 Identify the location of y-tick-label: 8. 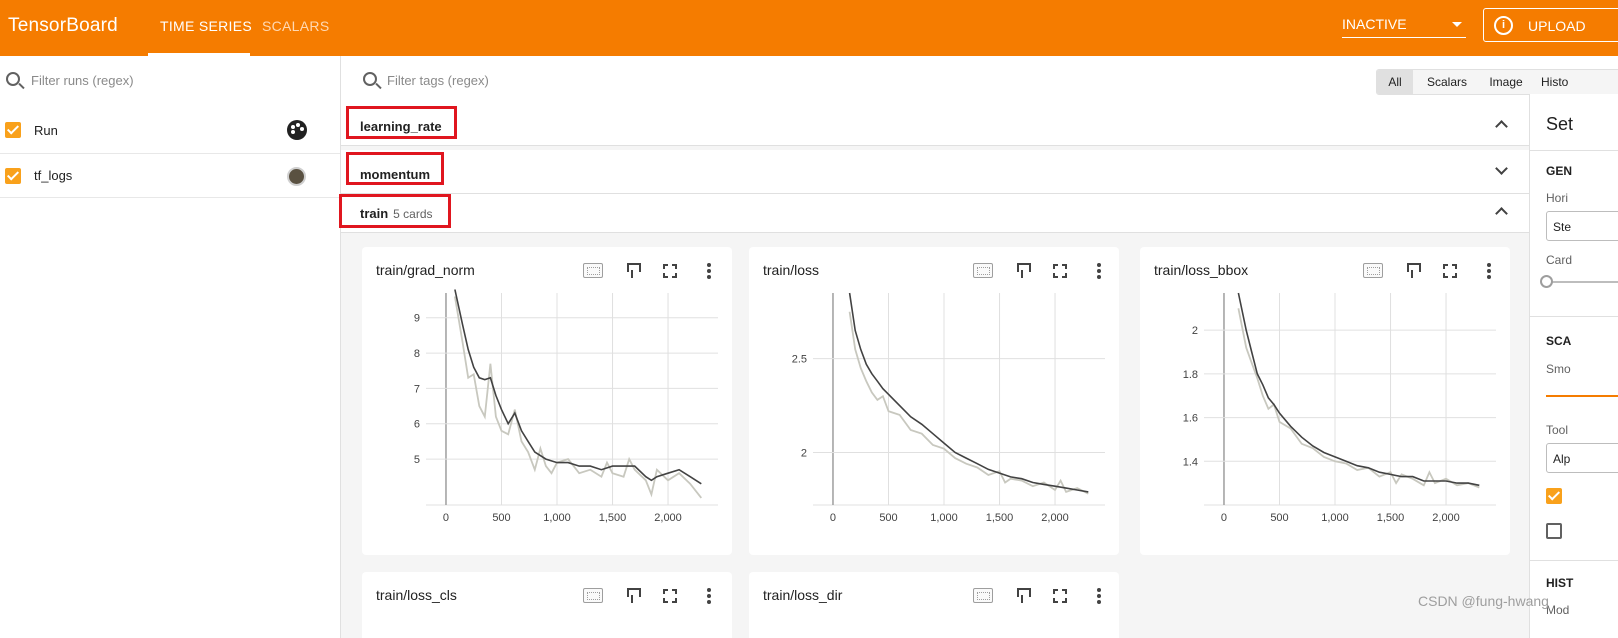
(417, 354).